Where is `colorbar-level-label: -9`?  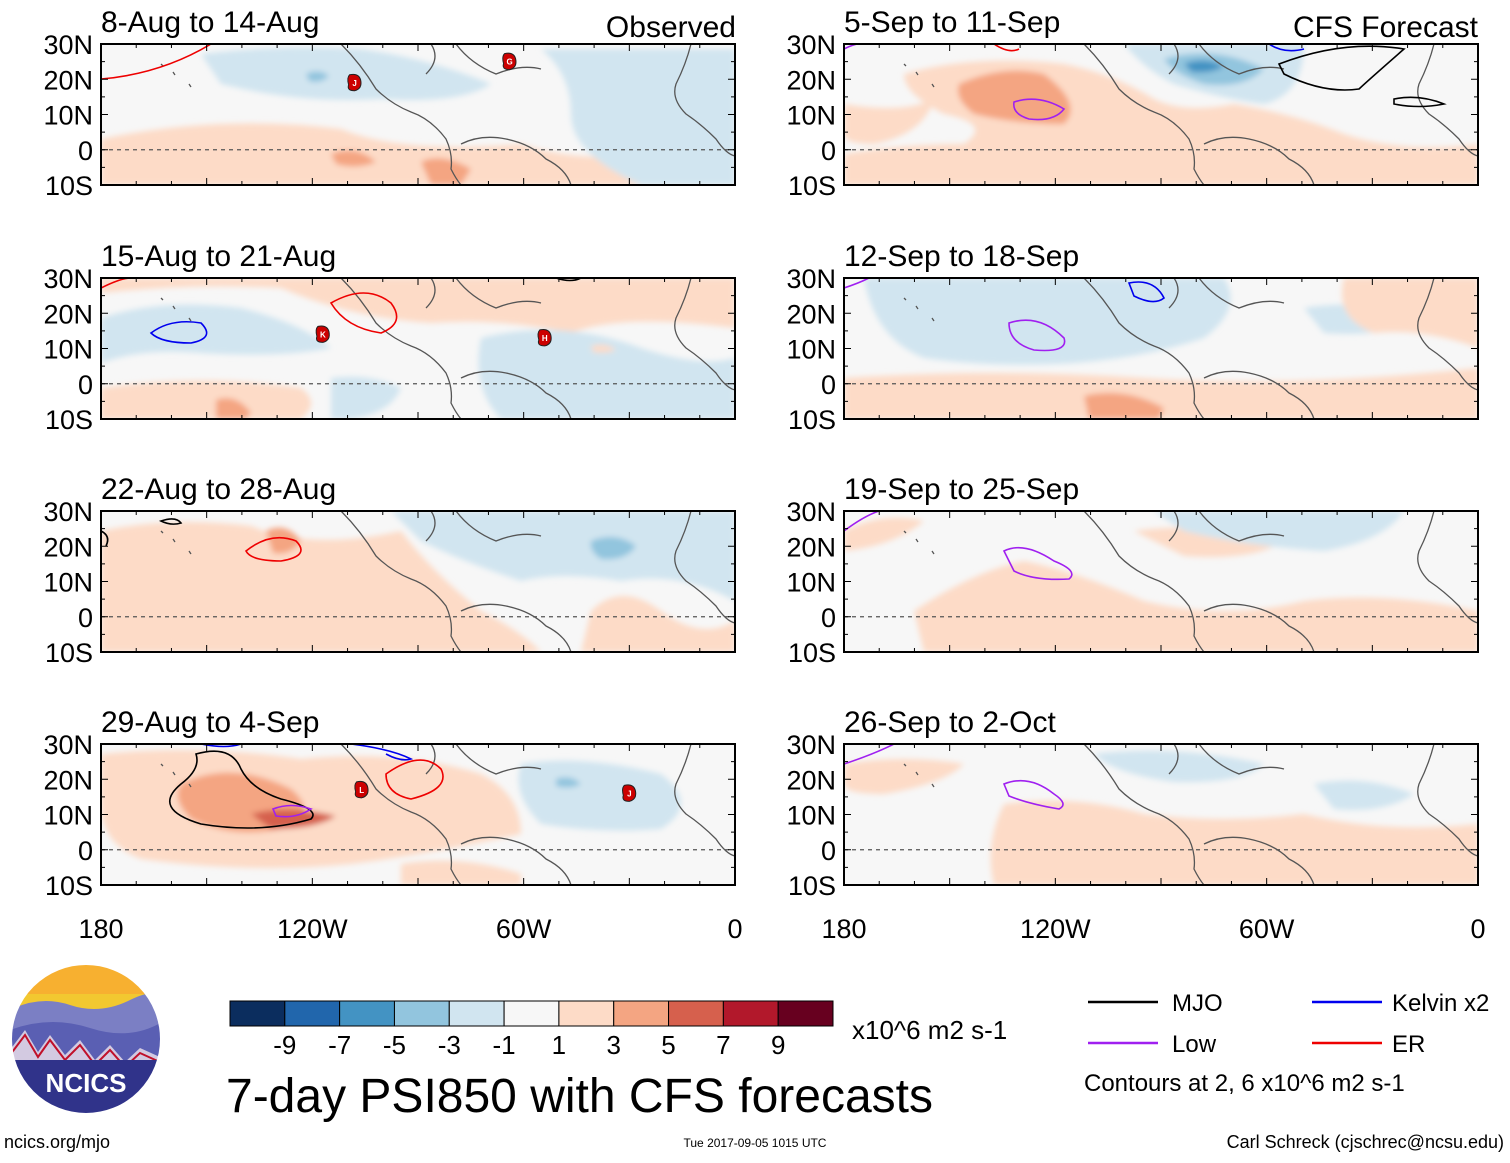 colorbar-level-label: -9 is located at coordinates (284, 1045).